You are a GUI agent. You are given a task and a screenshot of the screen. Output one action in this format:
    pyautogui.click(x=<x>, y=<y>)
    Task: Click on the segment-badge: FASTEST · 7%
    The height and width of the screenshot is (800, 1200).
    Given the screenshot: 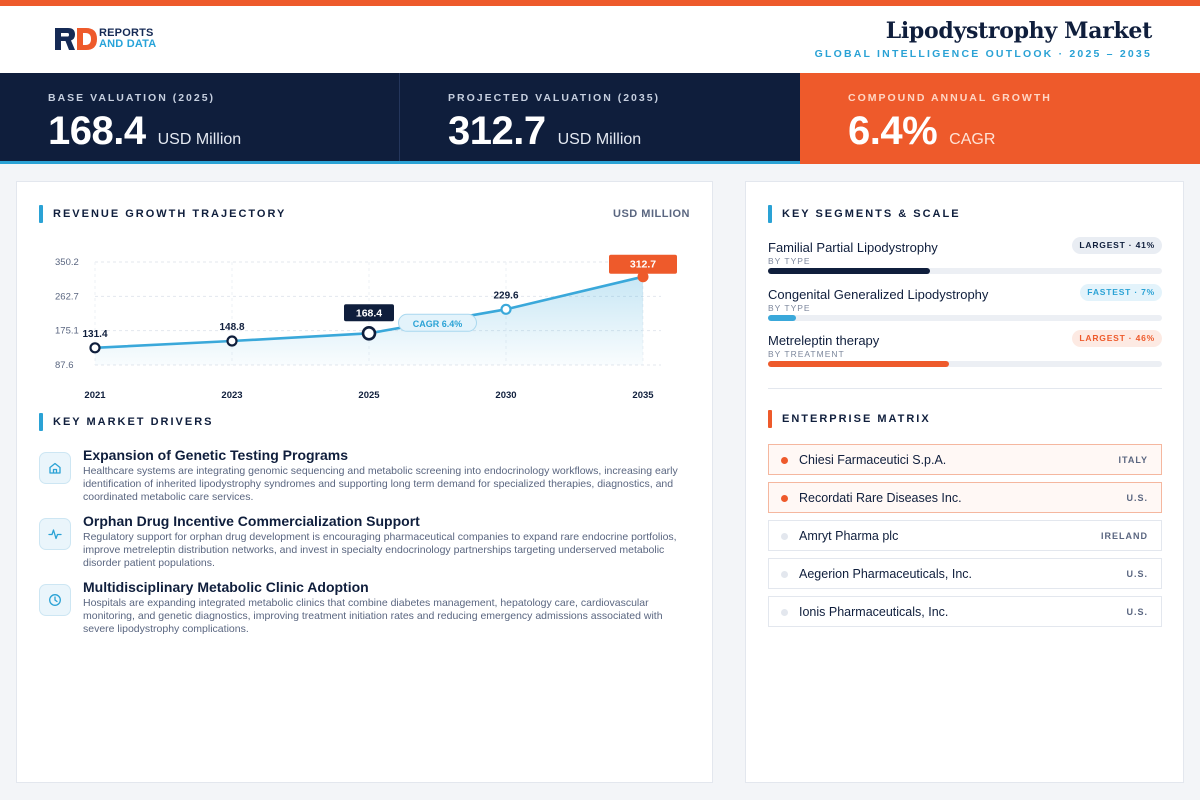 What is the action you would take?
    pyautogui.click(x=1121, y=292)
    